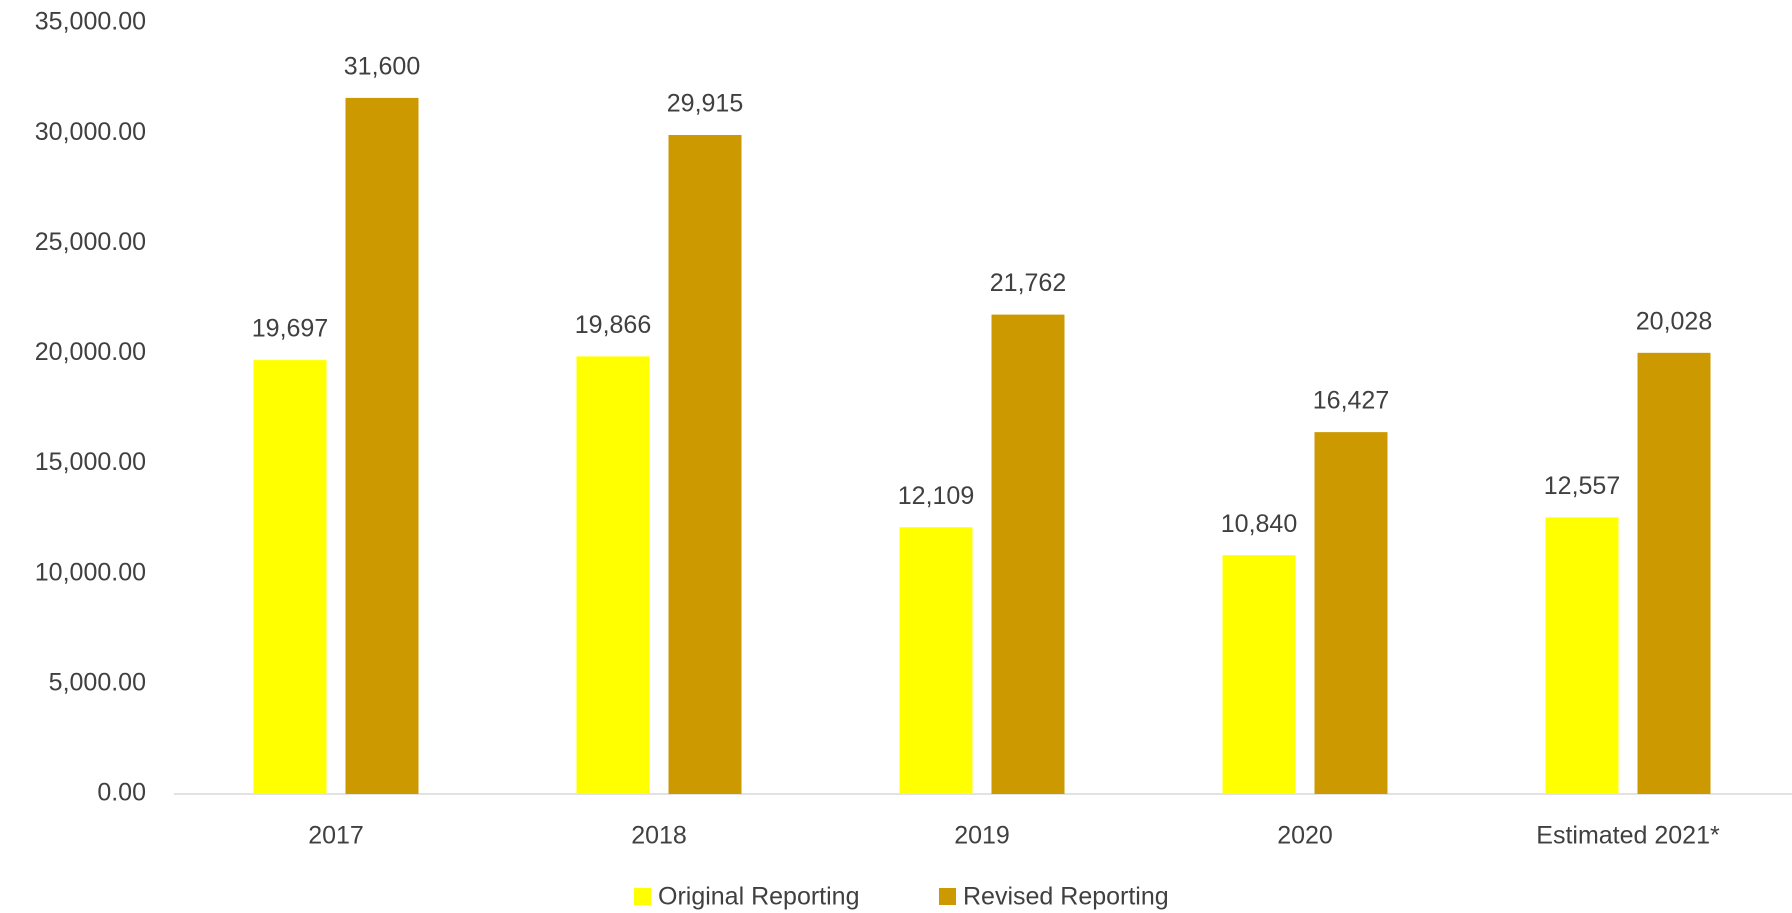  Describe the element at coordinates (705, 104) in the screenshot. I see `data-label: 29,915` at that location.